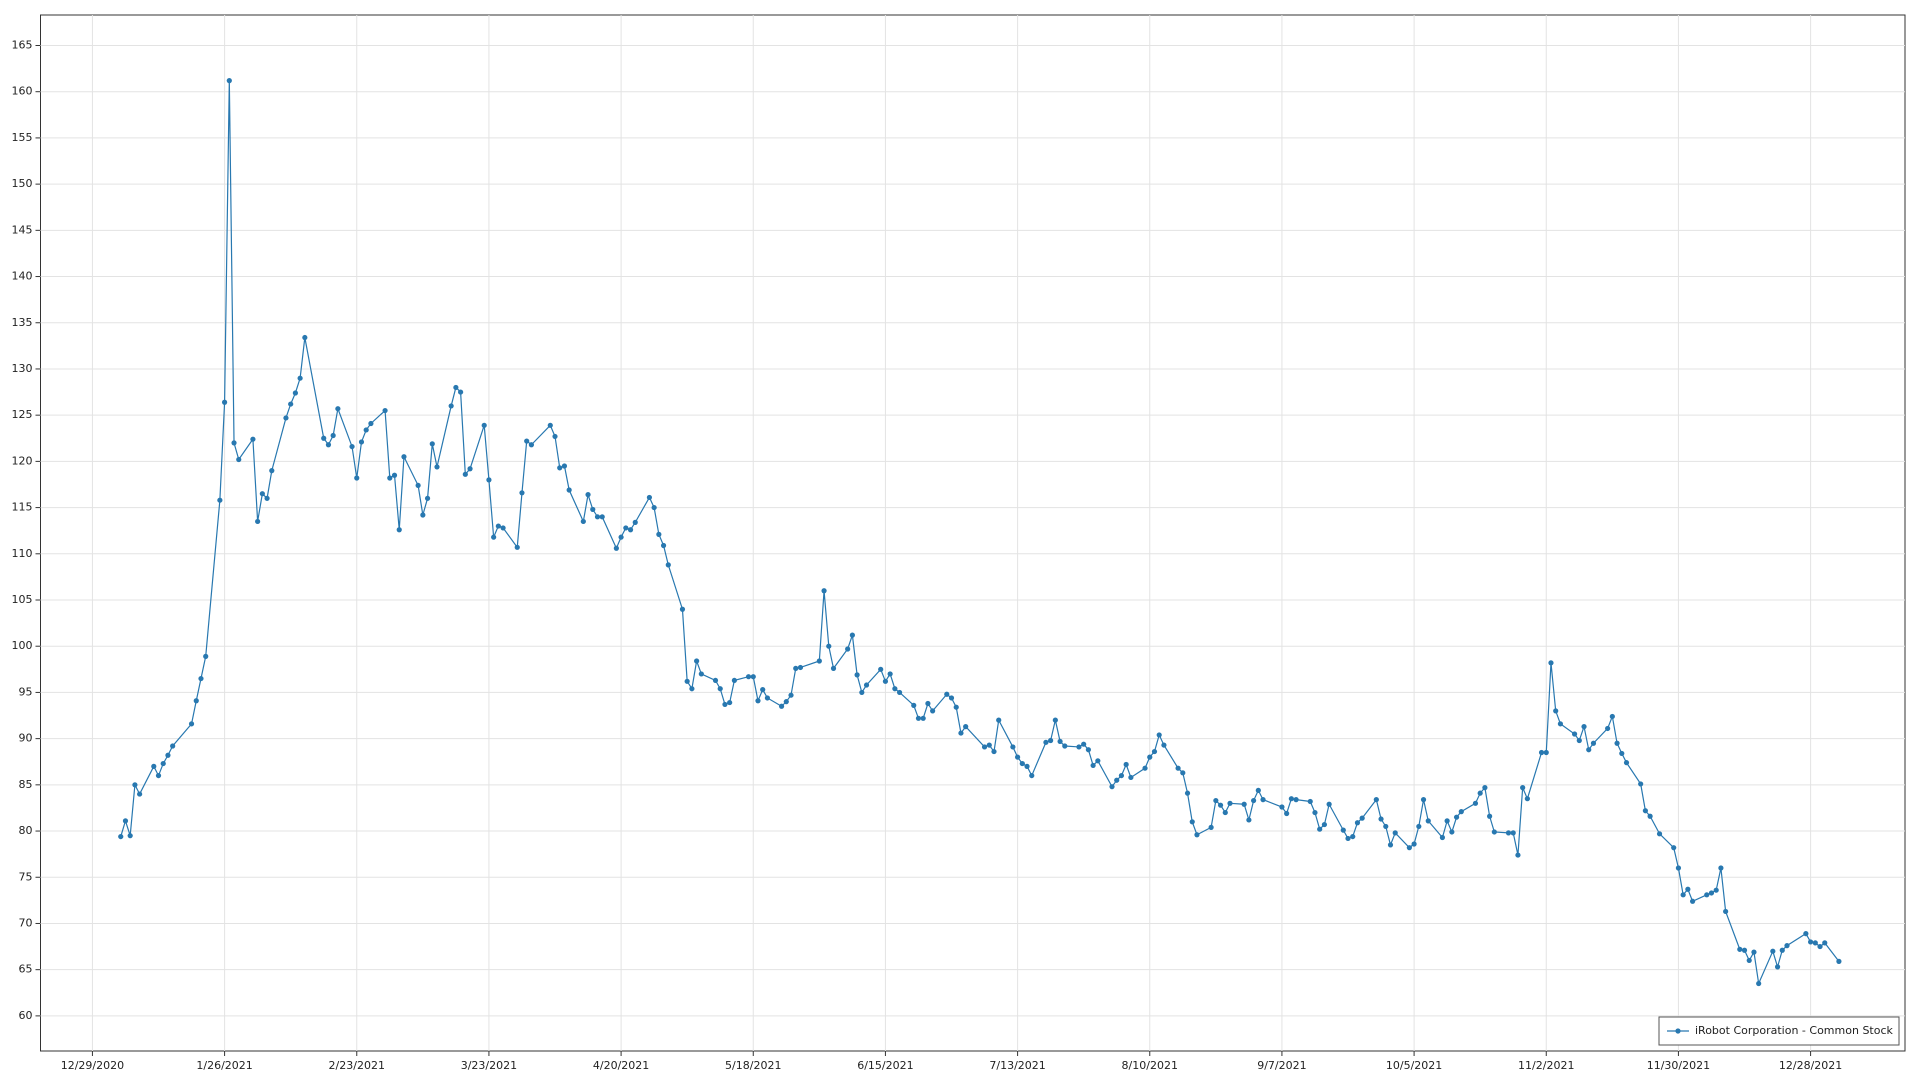 The height and width of the screenshot is (1080, 1920). Describe the element at coordinates (26, 922) in the screenshot. I see `y-tick-label: 70` at that location.